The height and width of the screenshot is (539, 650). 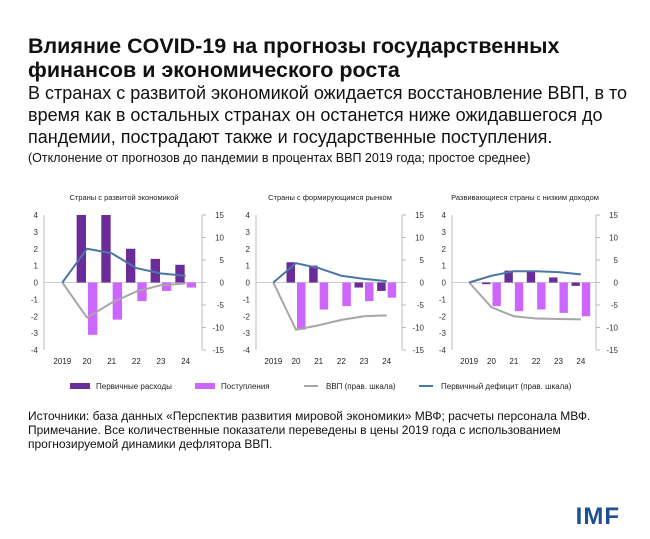 What do you see at coordinates (525, 197) in the screenshot?
I see `chart-title: Развивающиеся страны с низким доходом` at bounding box center [525, 197].